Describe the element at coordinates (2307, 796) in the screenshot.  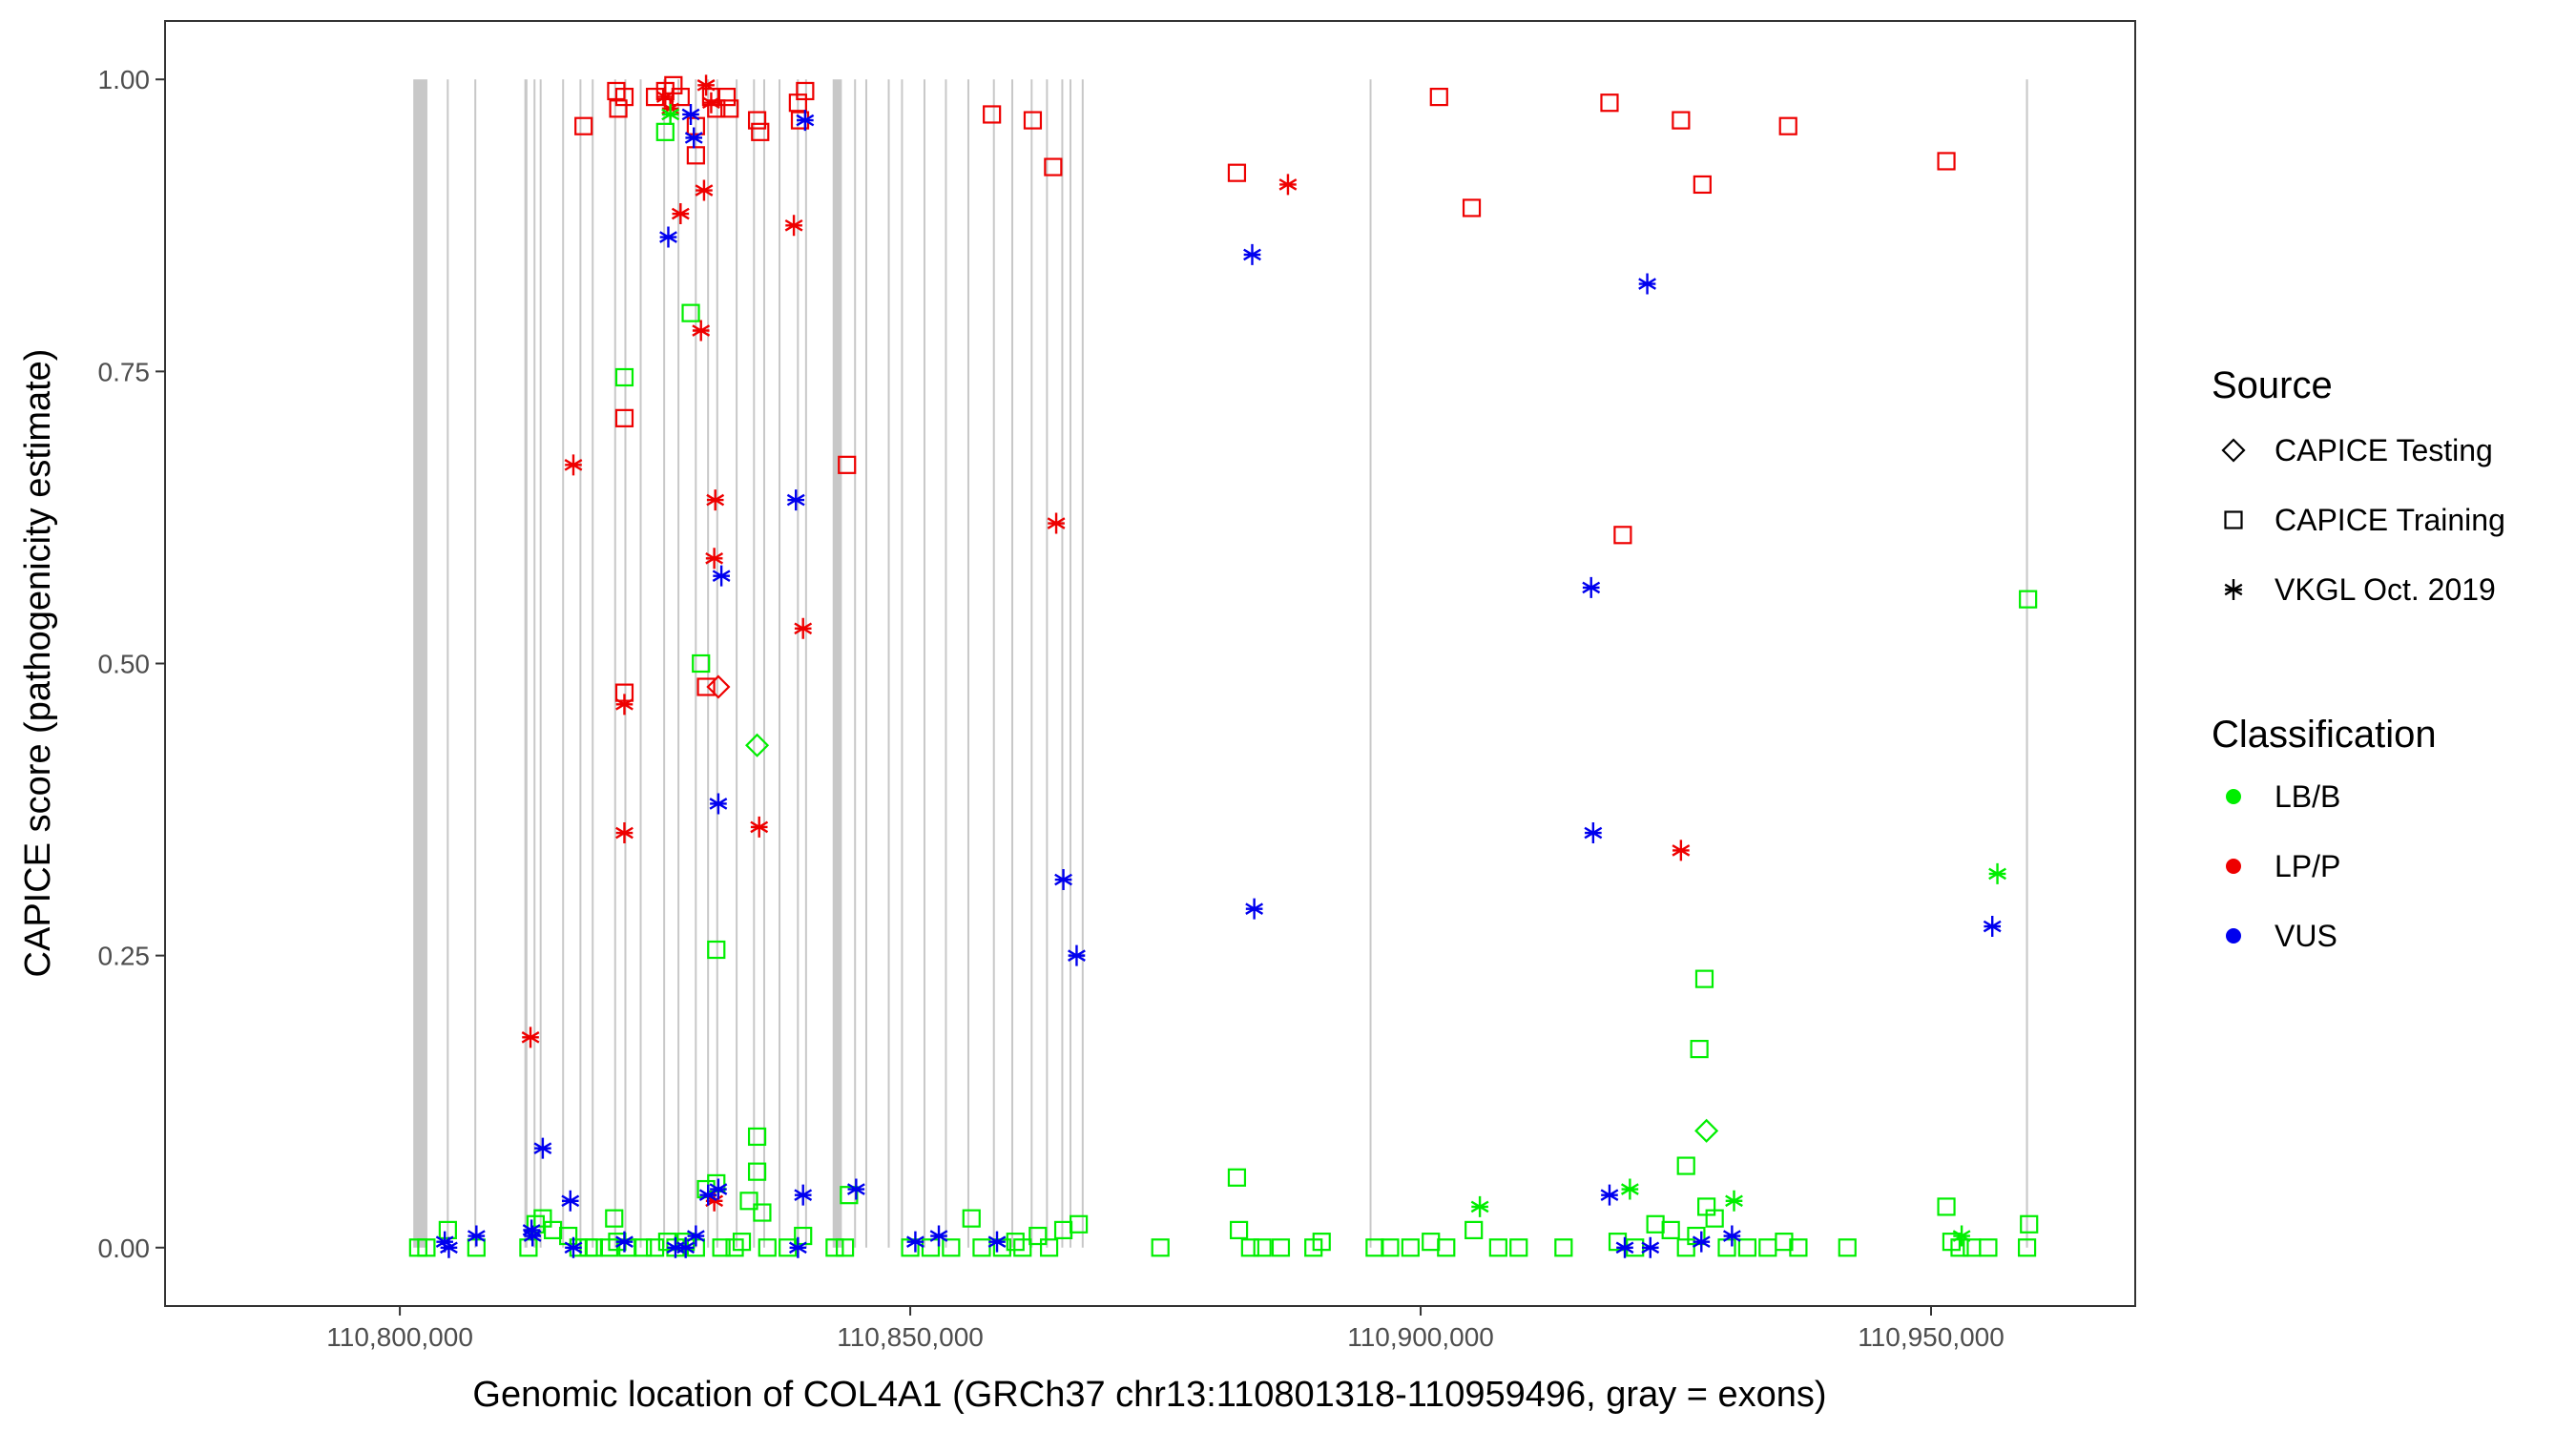
I see `legend-class-label: LB/B` at that location.